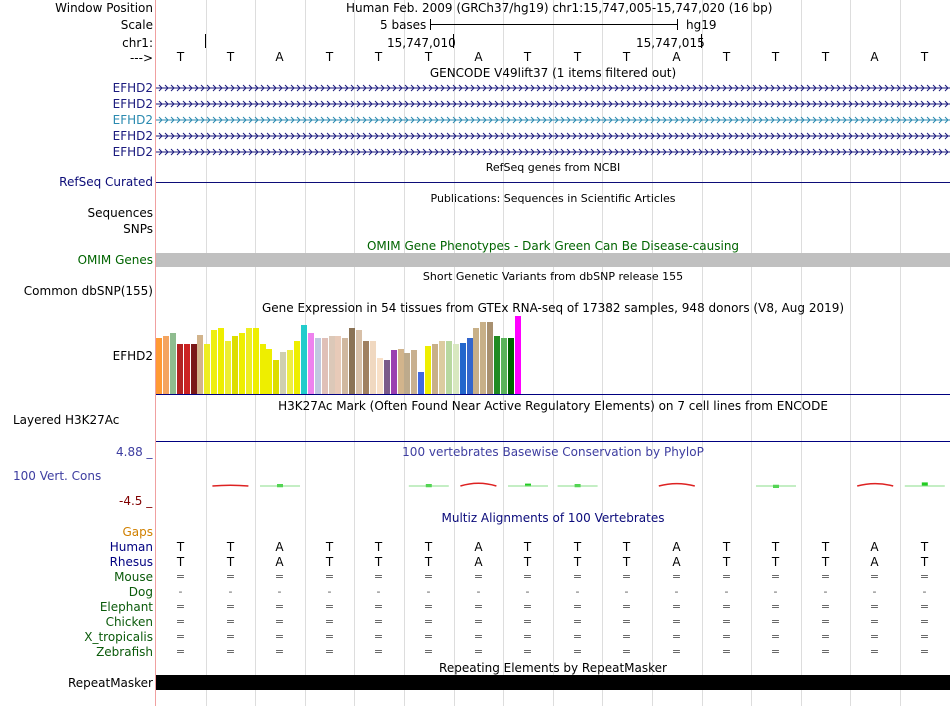  Describe the element at coordinates (88, 291) in the screenshot. I see `dbsnp-label: Common dbSNP(155)` at that location.